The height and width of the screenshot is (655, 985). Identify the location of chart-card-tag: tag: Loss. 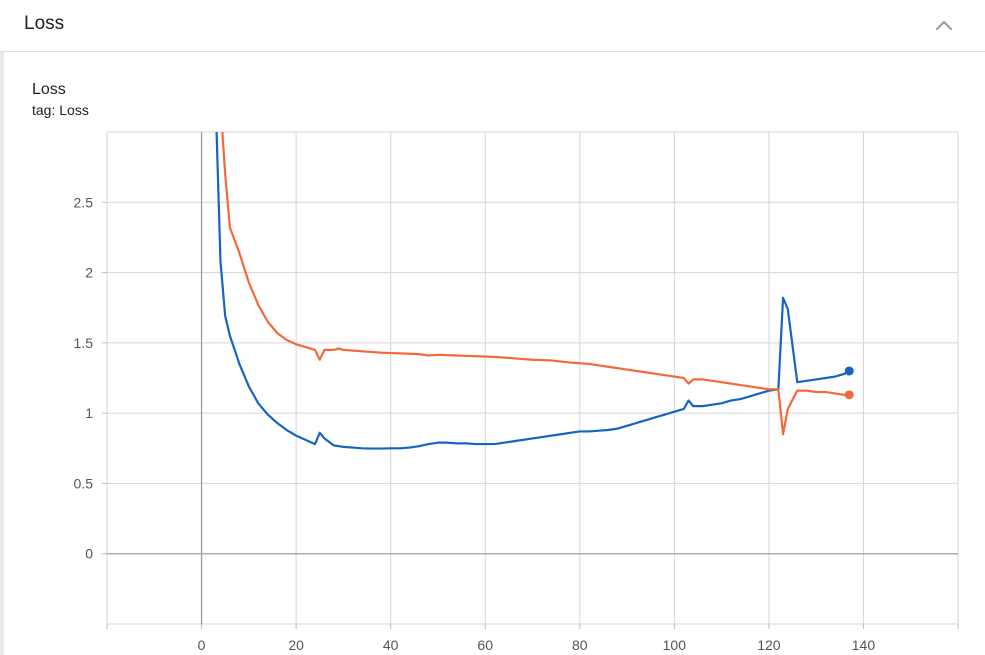
(60, 110).